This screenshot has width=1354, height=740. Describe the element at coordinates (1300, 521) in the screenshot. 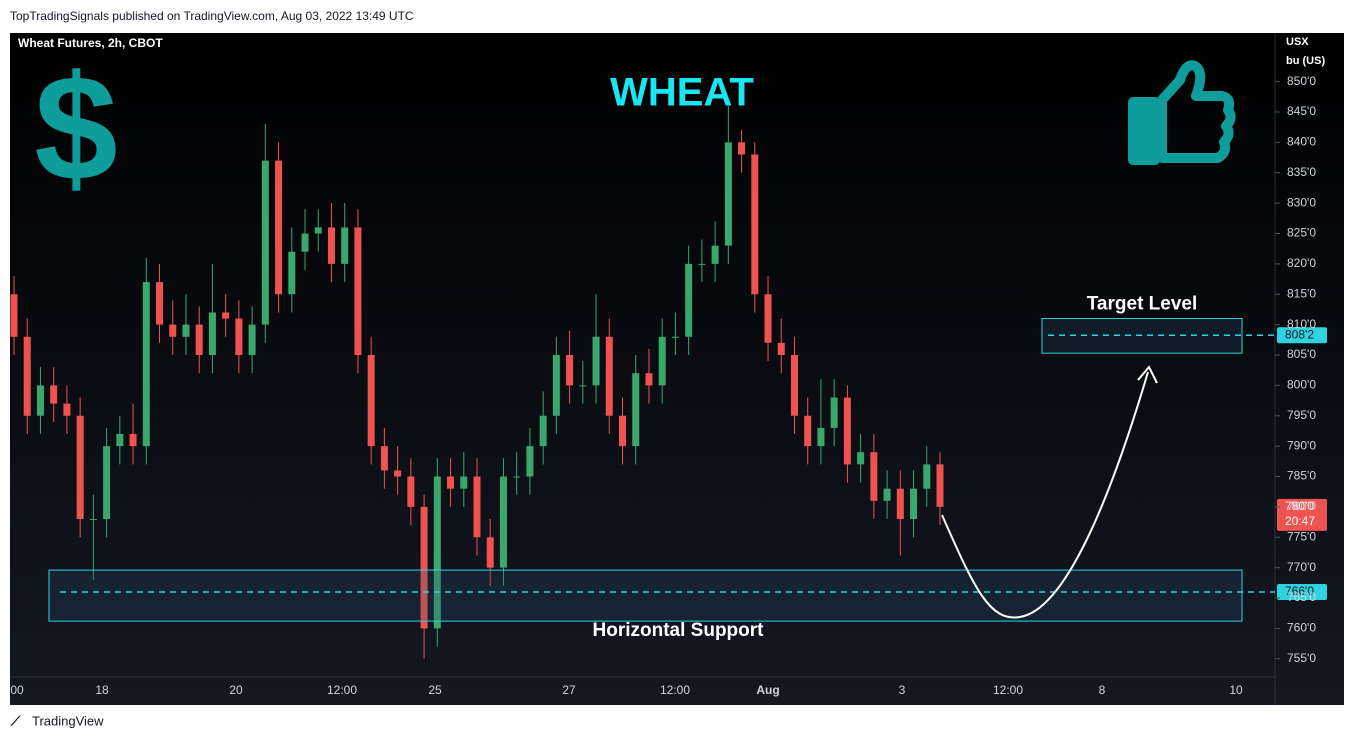

I see `countdown-label: 20:47` at that location.